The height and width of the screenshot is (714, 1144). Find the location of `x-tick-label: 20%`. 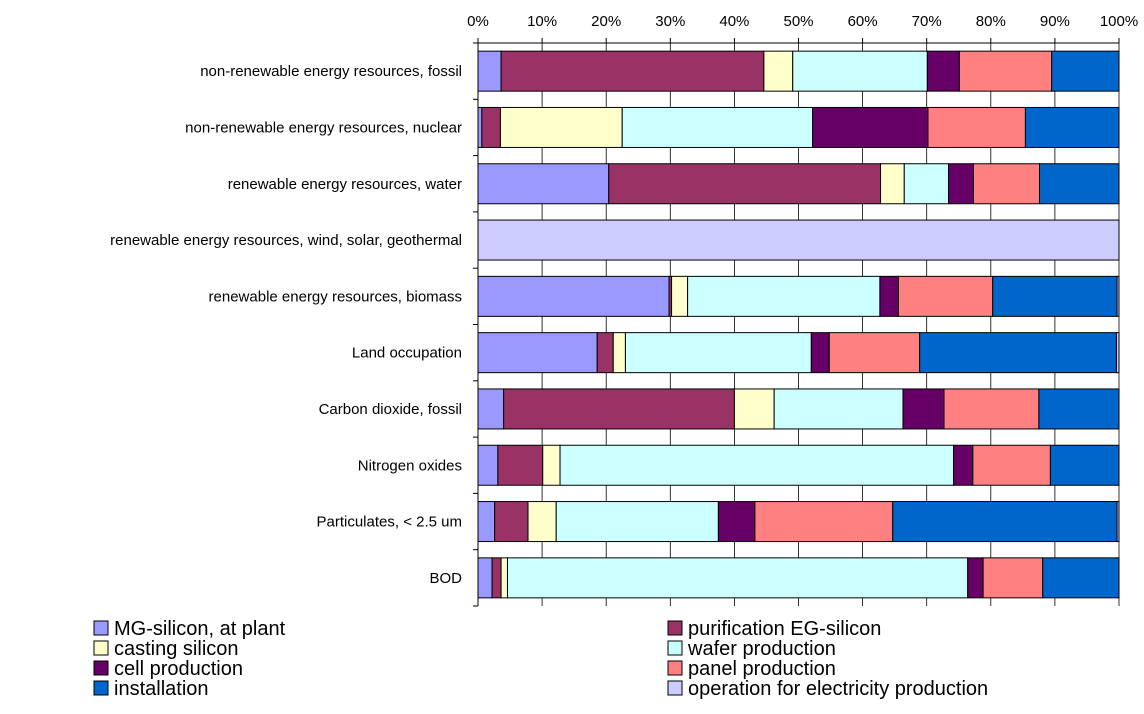

x-tick-label: 20% is located at coordinates (606, 21).